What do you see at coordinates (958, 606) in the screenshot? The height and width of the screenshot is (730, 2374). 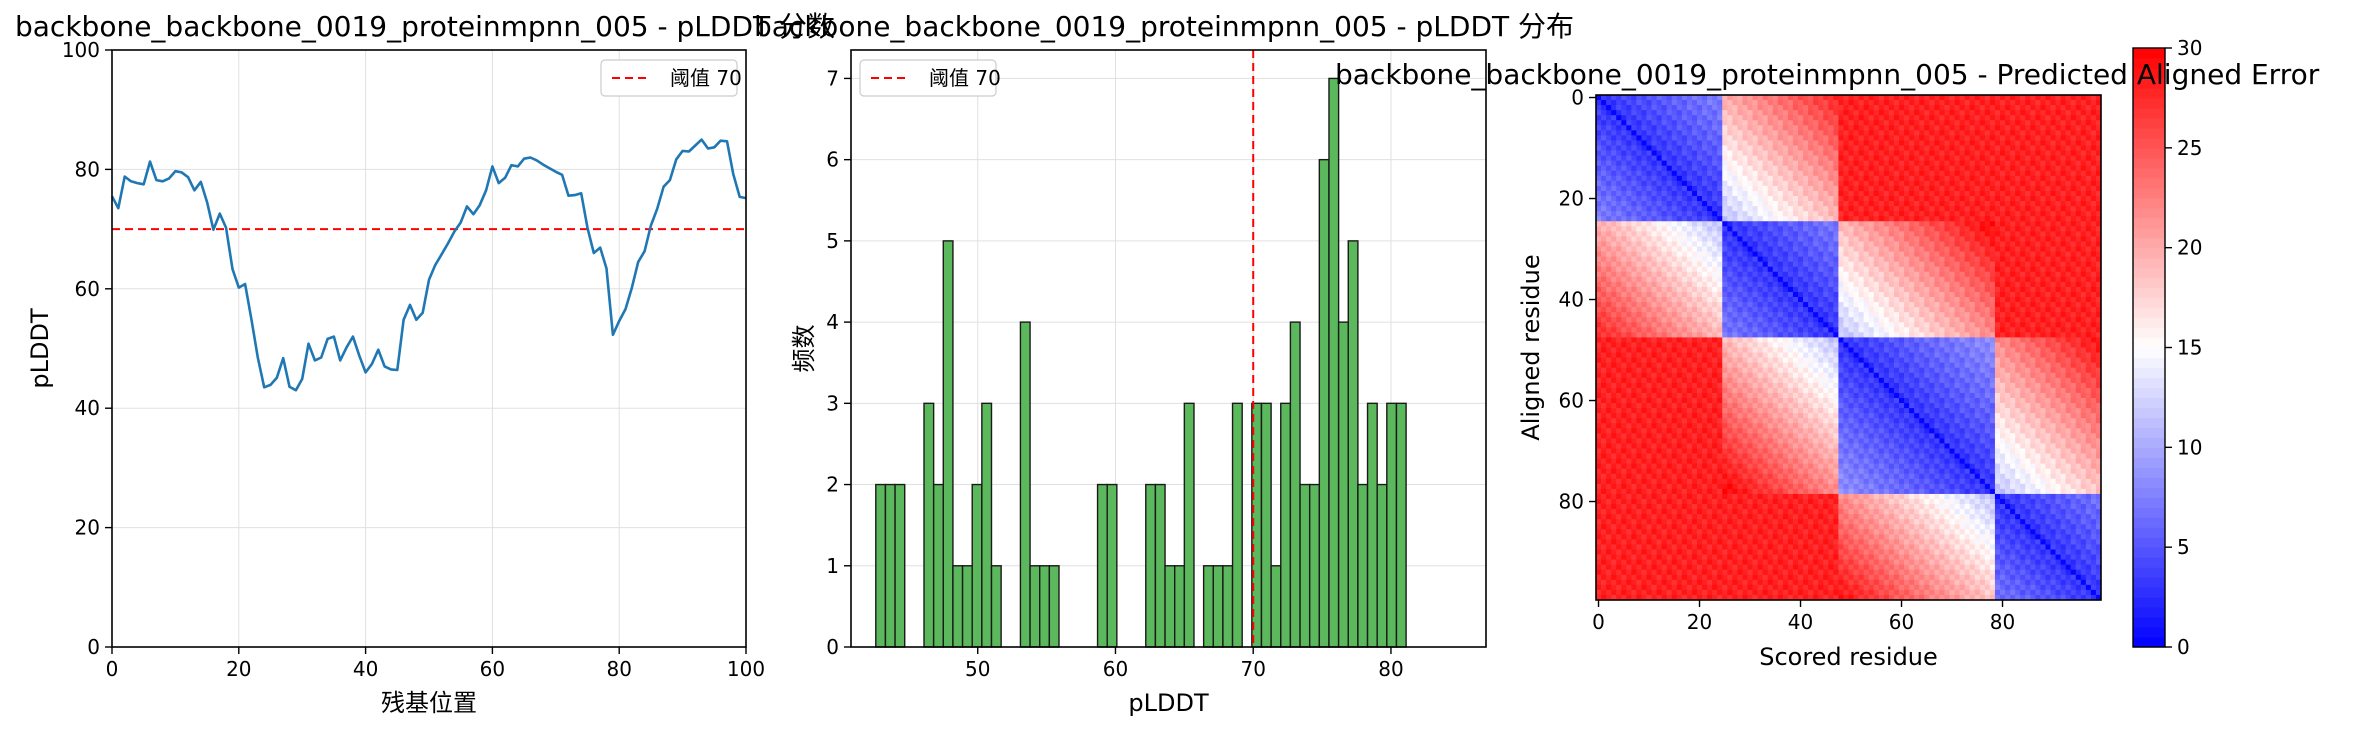 I see `histogram-bar` at bounding box center [958, 606].